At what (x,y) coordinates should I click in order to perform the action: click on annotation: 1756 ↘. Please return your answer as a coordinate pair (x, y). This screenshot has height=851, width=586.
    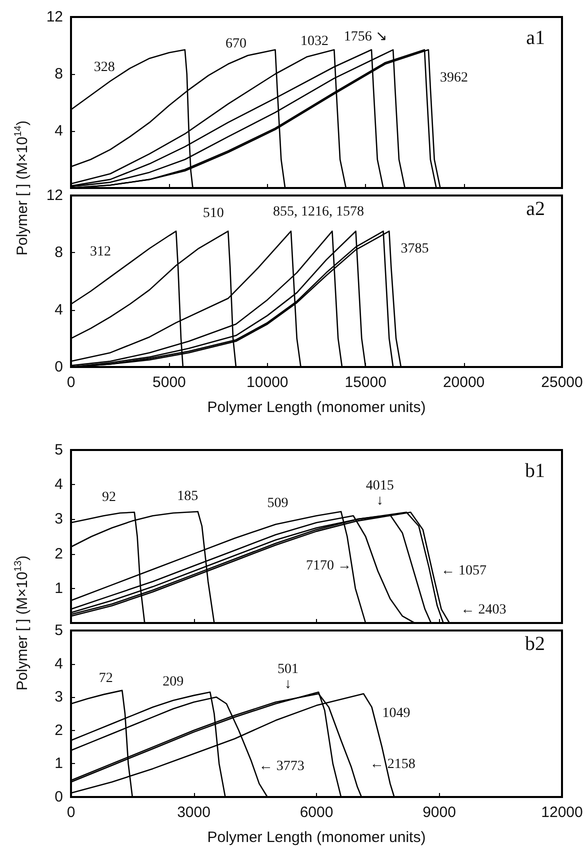
    Looking at the image, I should click on (366, 37).